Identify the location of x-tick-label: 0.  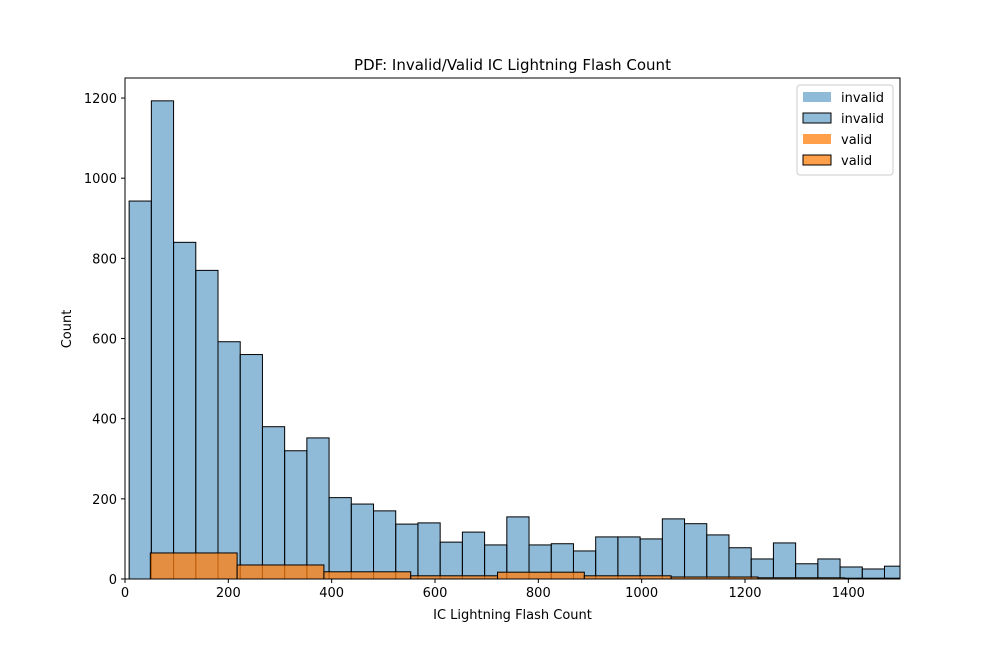
(125, 593).